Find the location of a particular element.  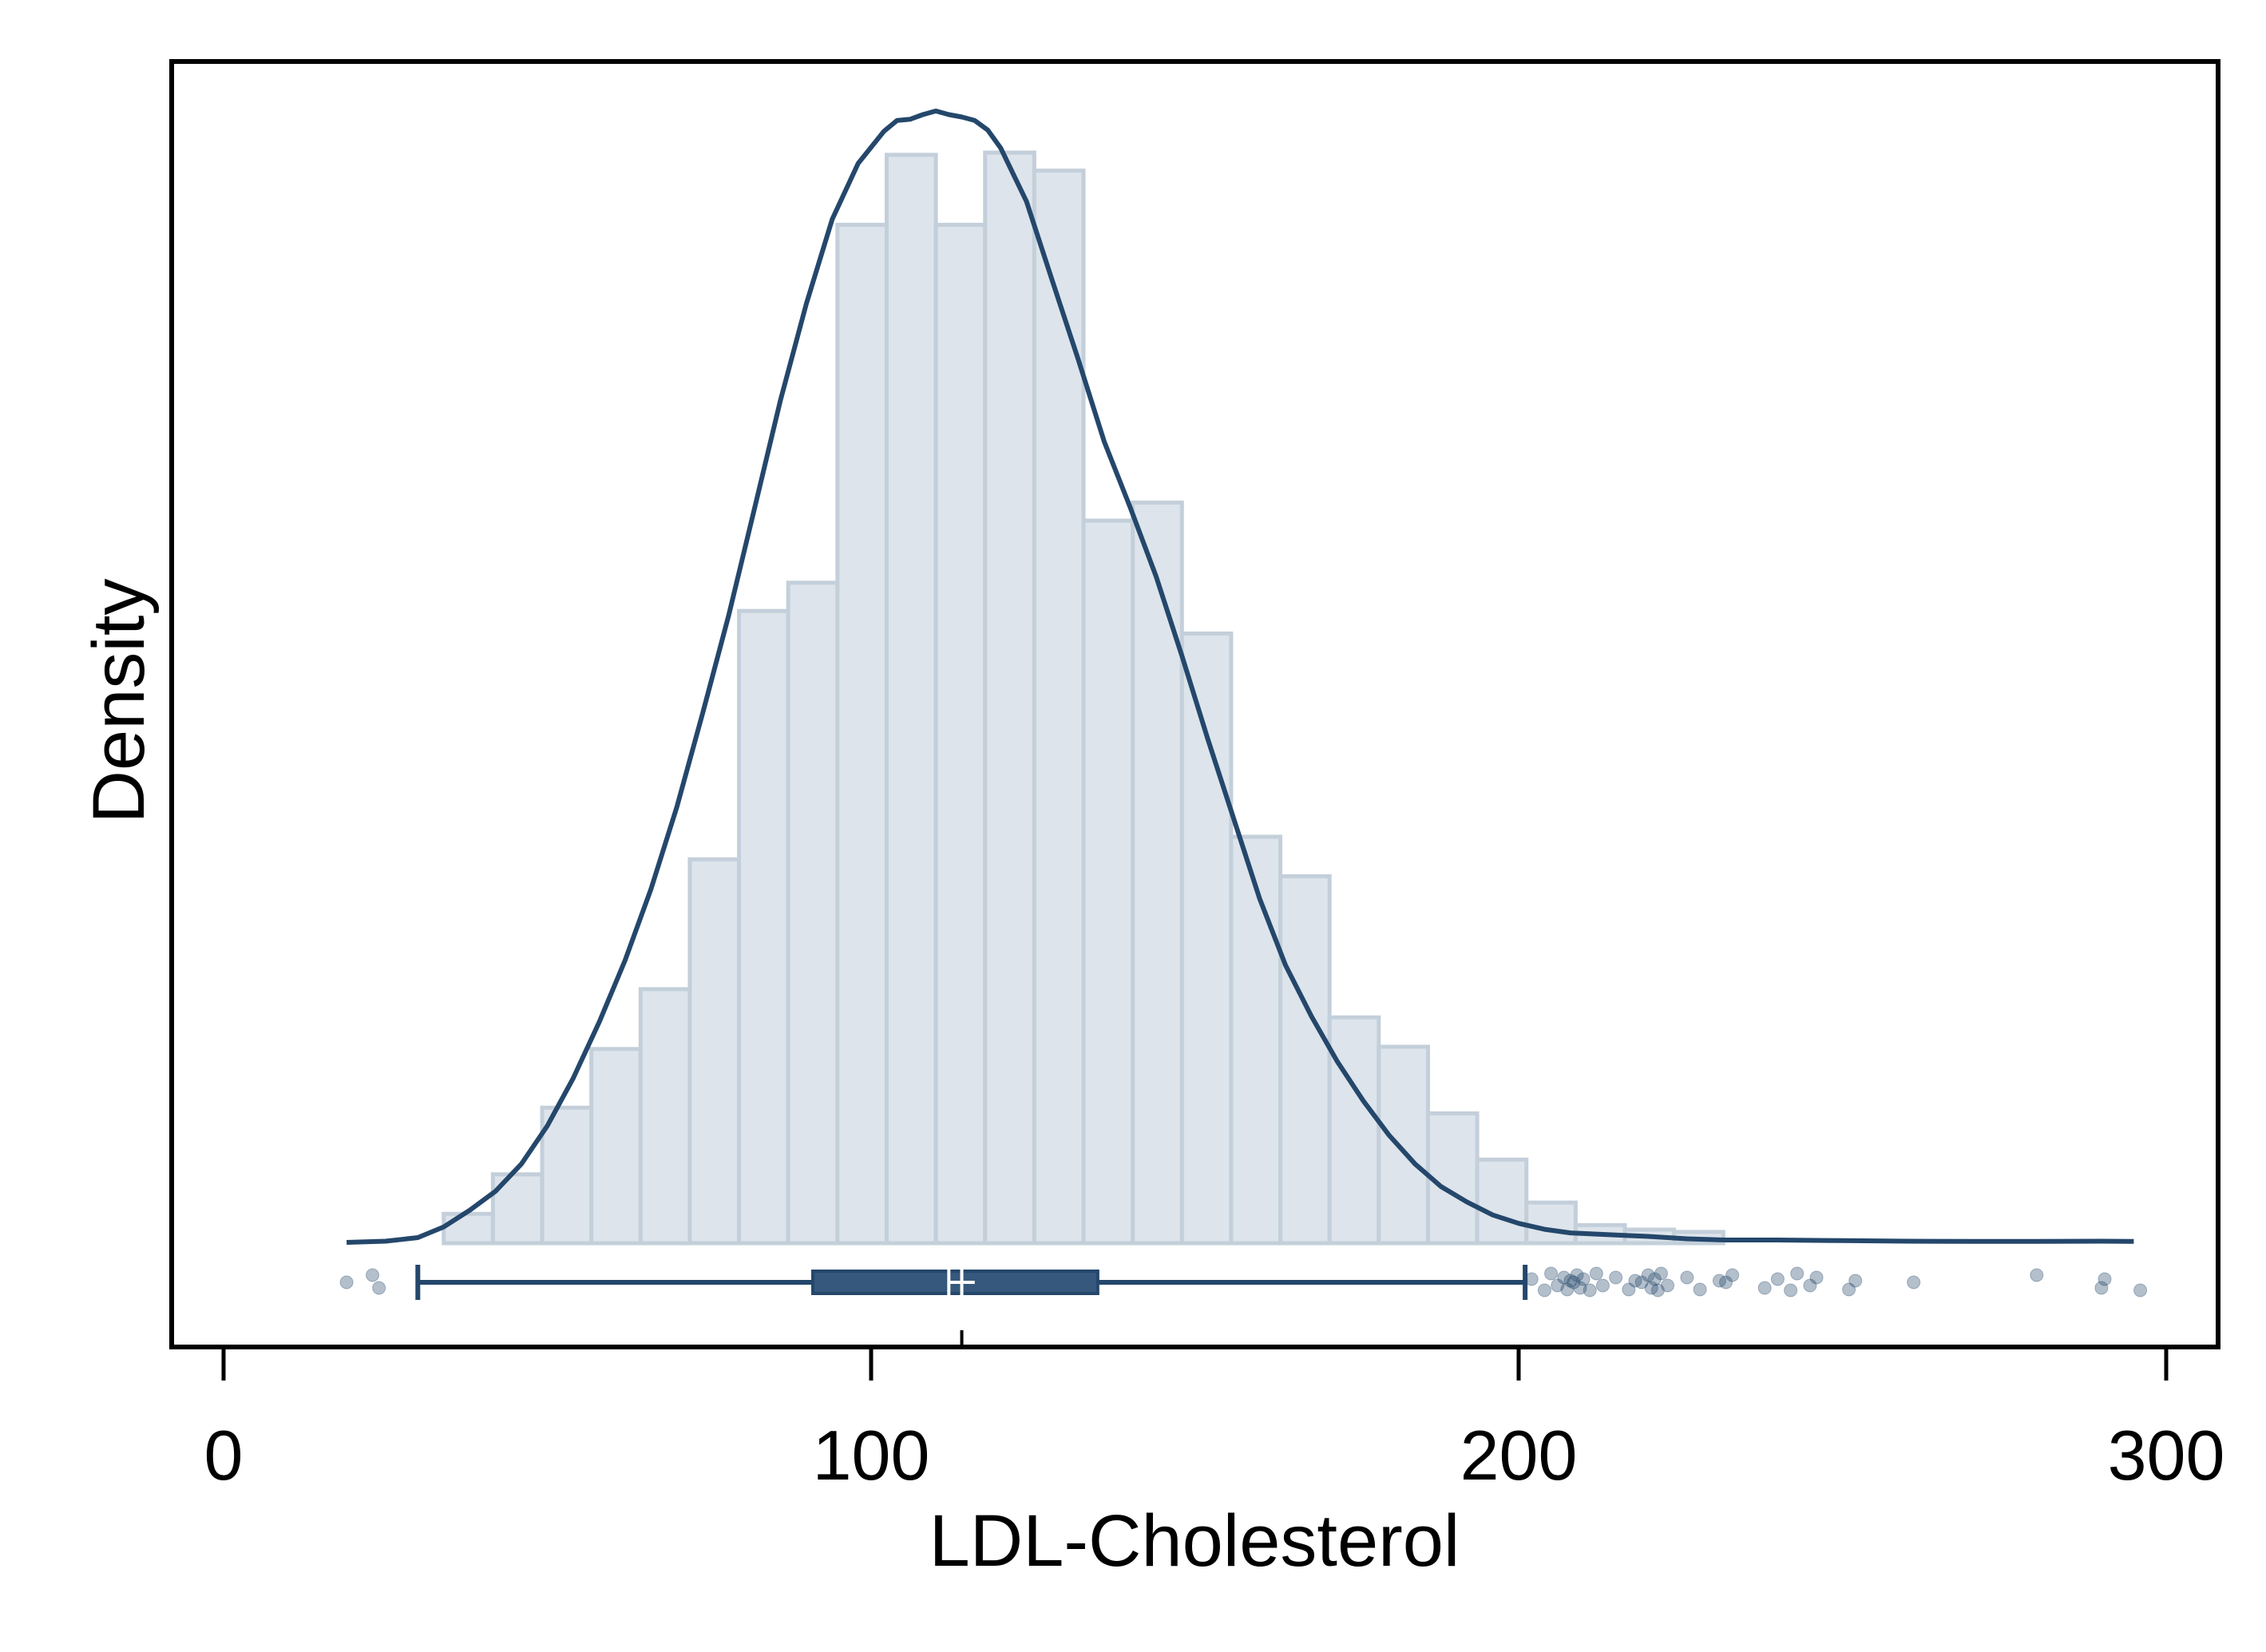

x-tick-label: 100 is located at coordinates (871, 1455).